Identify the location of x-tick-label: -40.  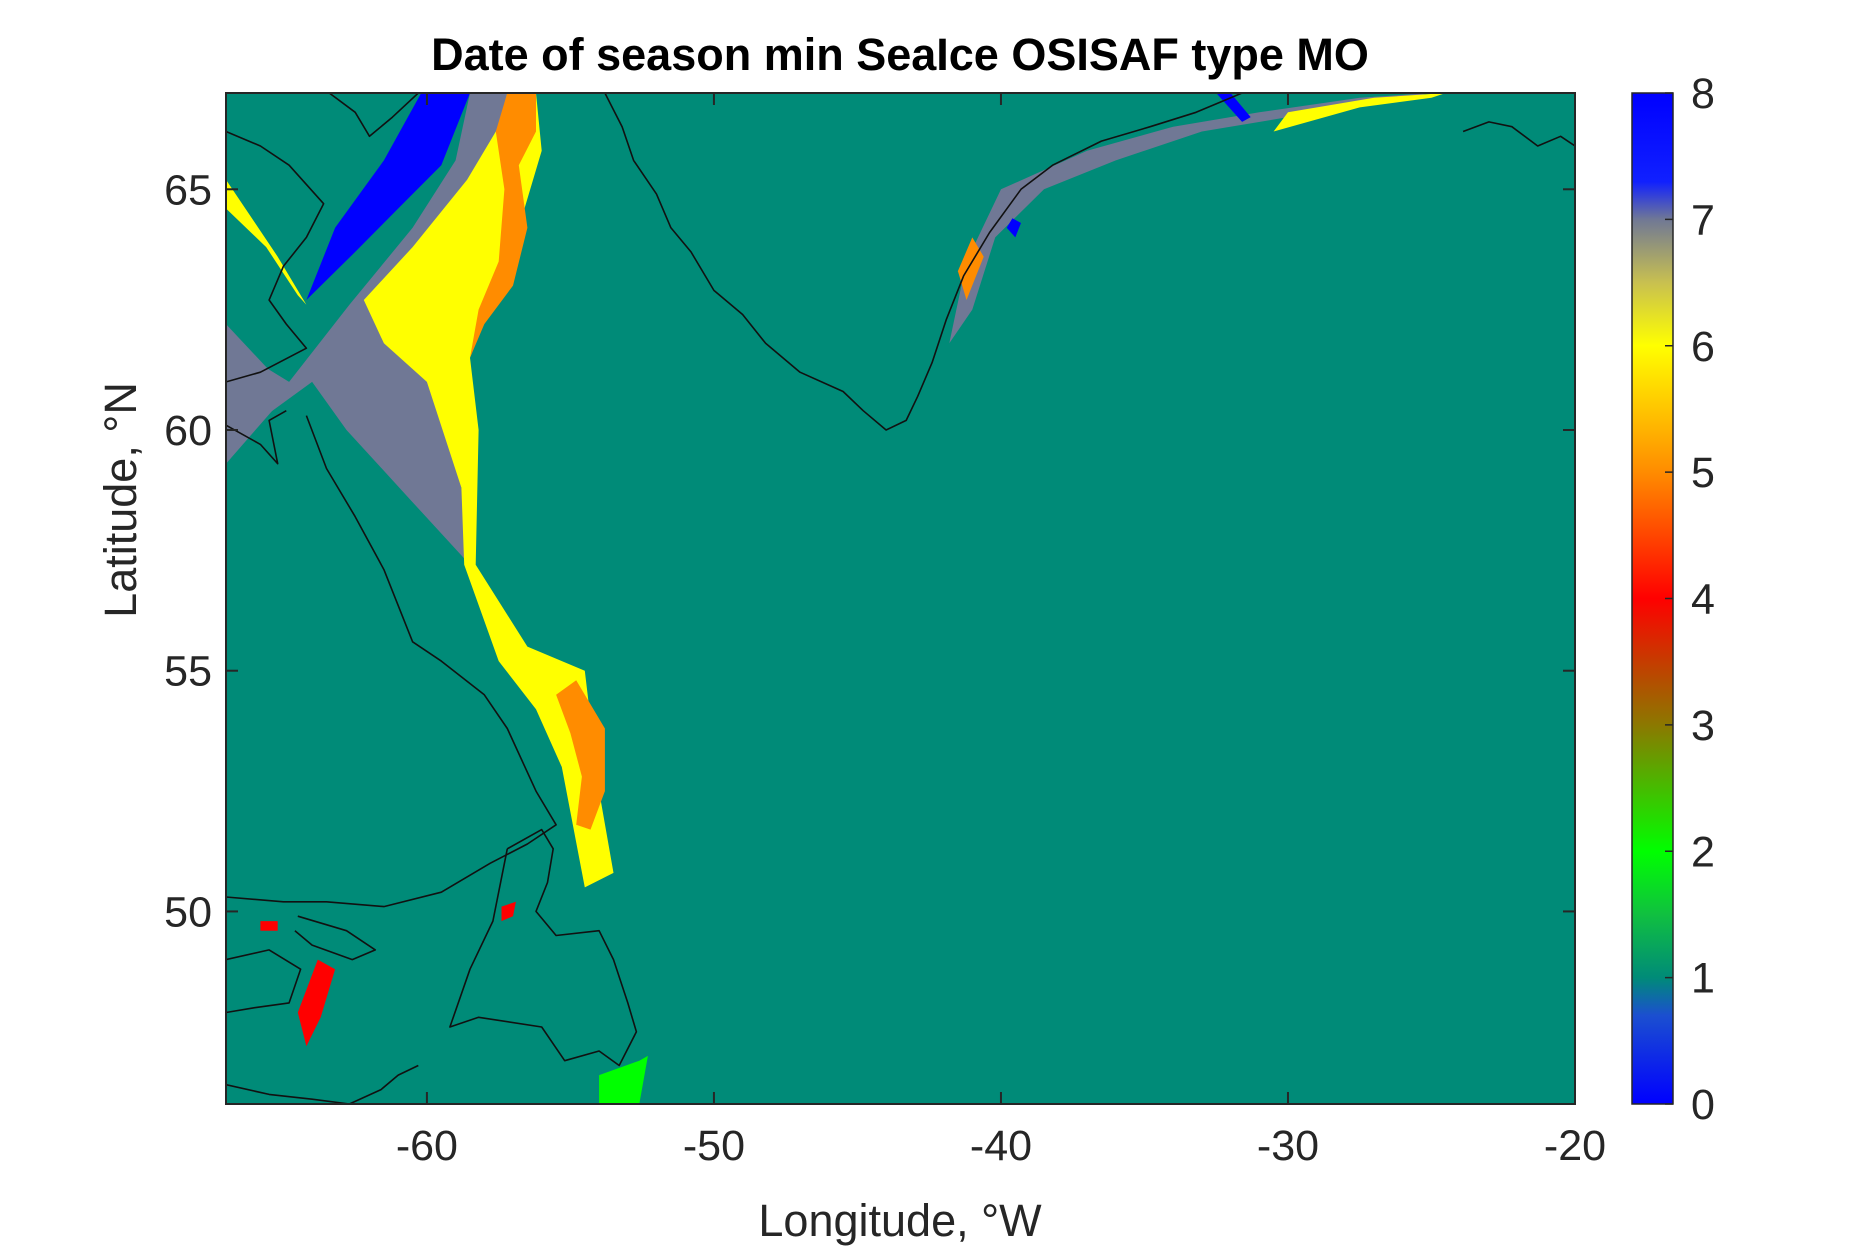
(1001, 1146).